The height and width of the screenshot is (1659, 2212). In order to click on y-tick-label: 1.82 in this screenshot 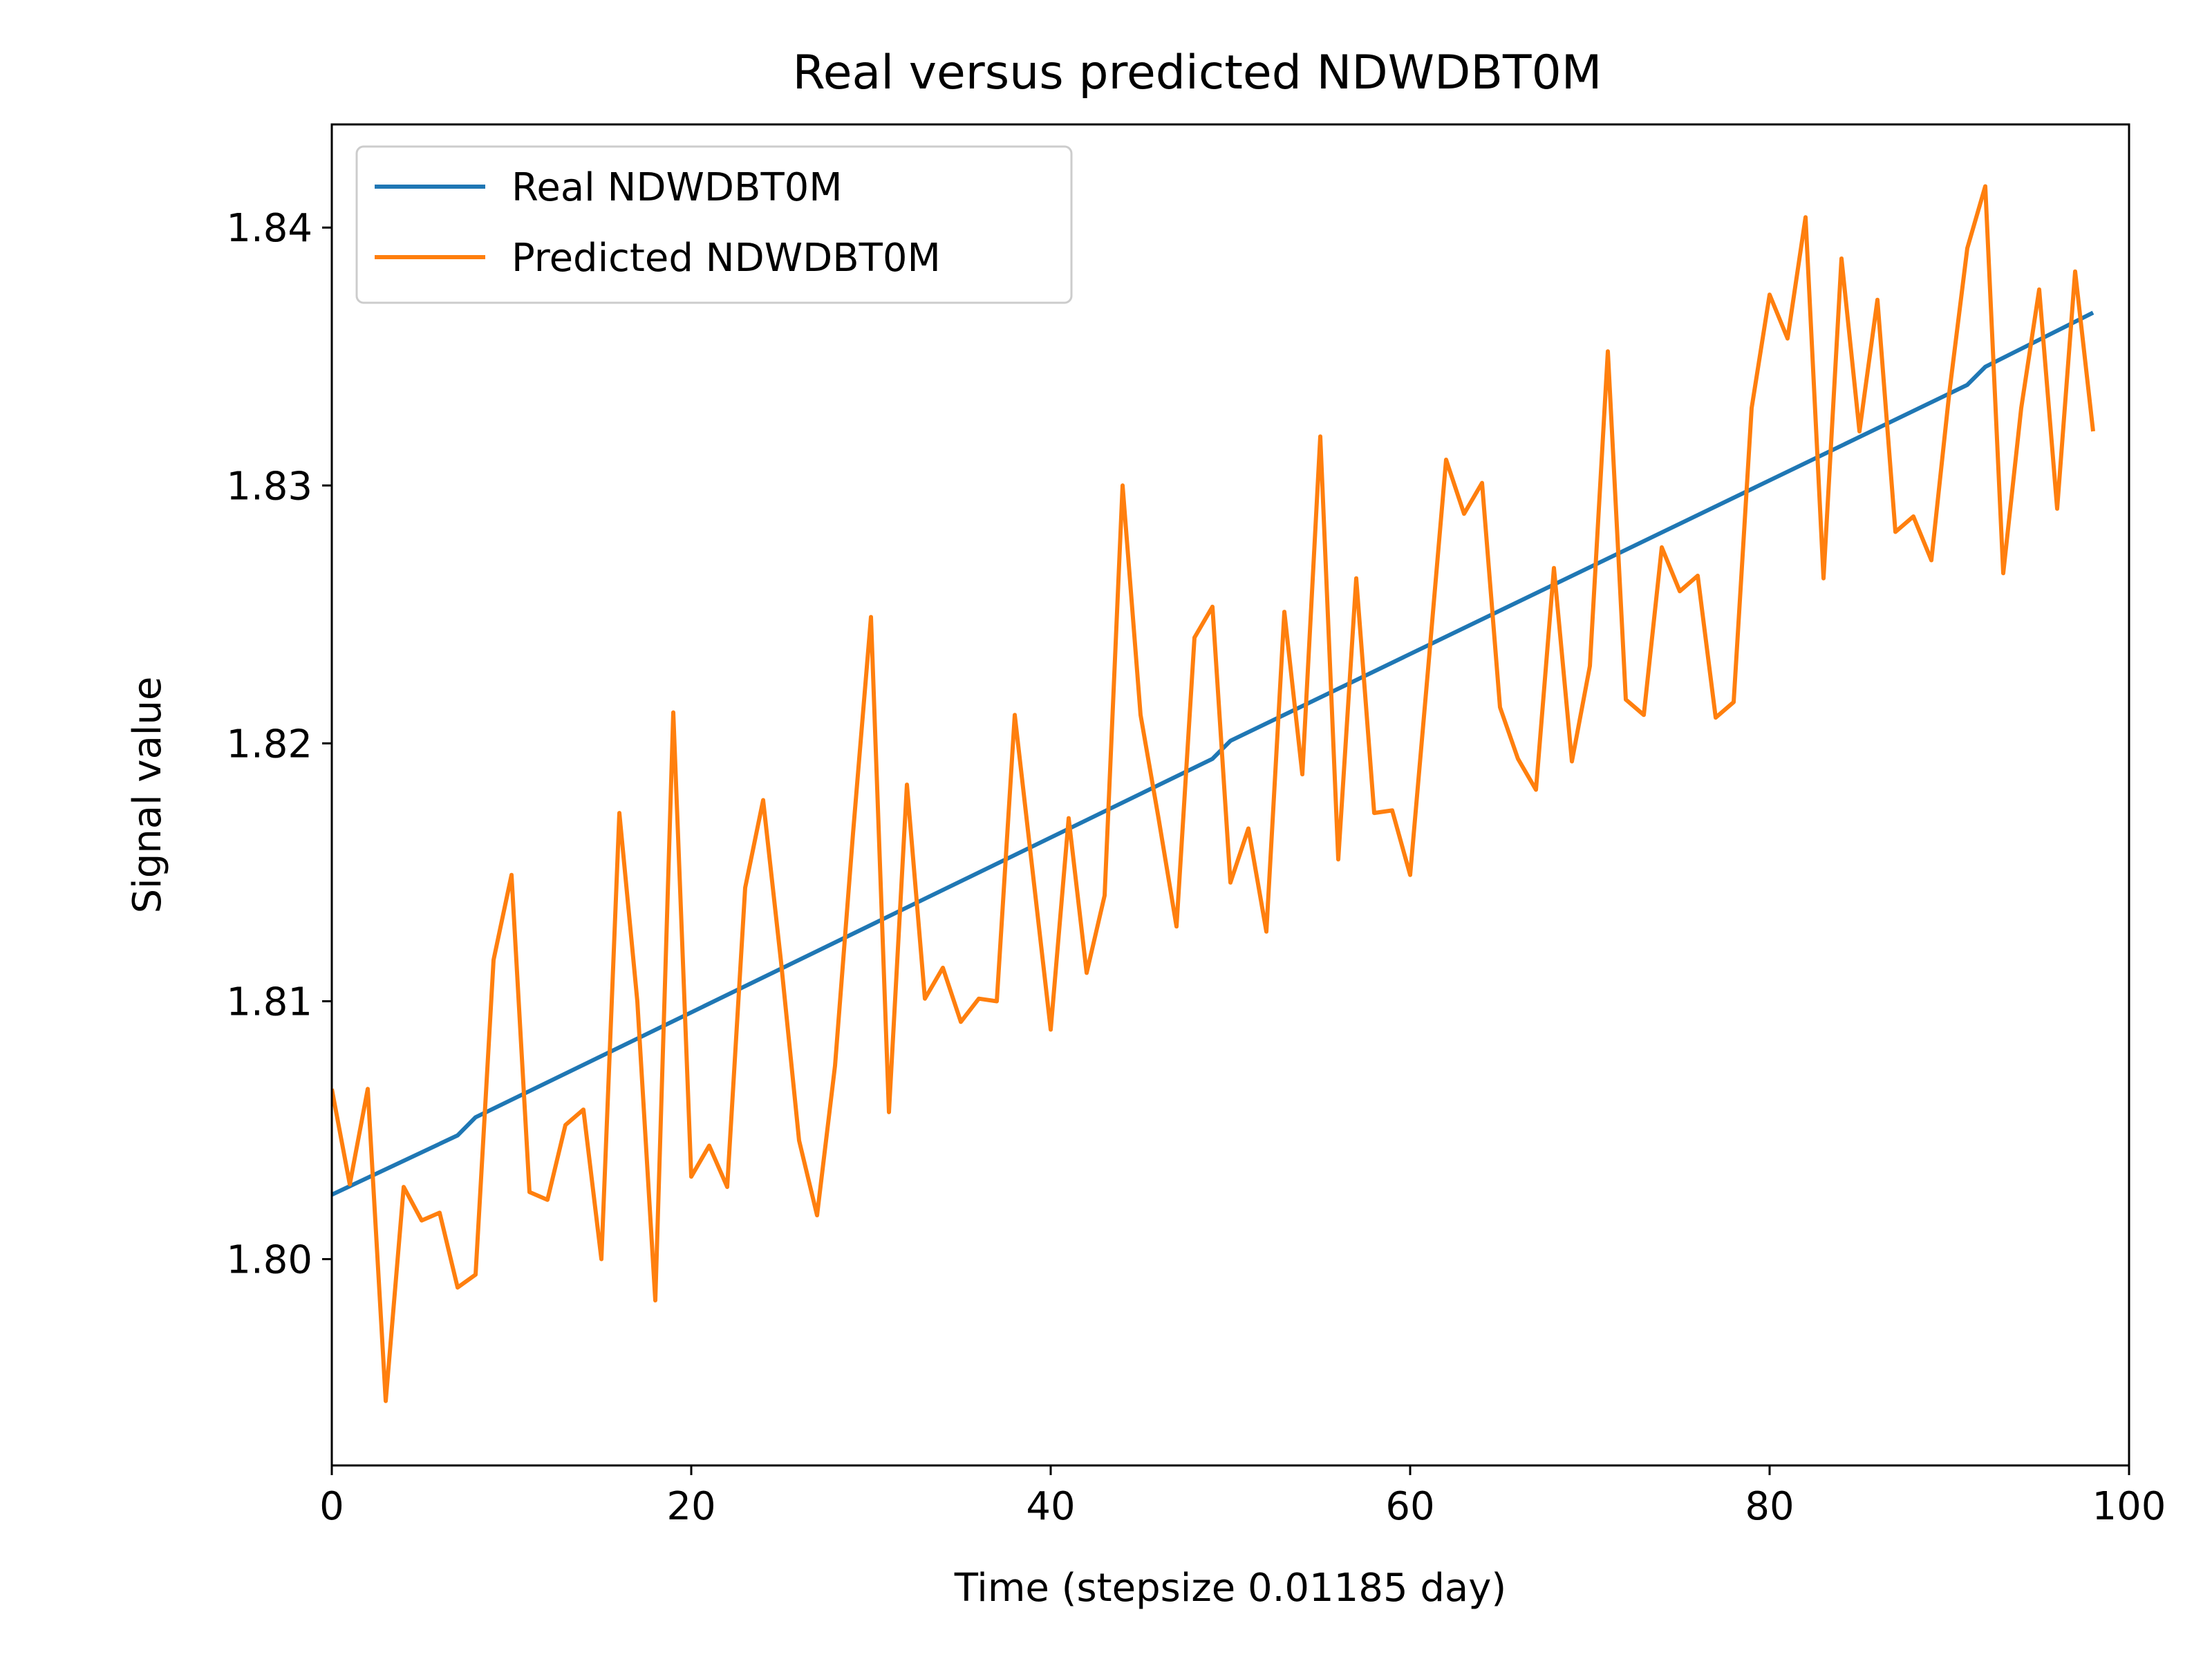, I will do `click(269, 744)`.